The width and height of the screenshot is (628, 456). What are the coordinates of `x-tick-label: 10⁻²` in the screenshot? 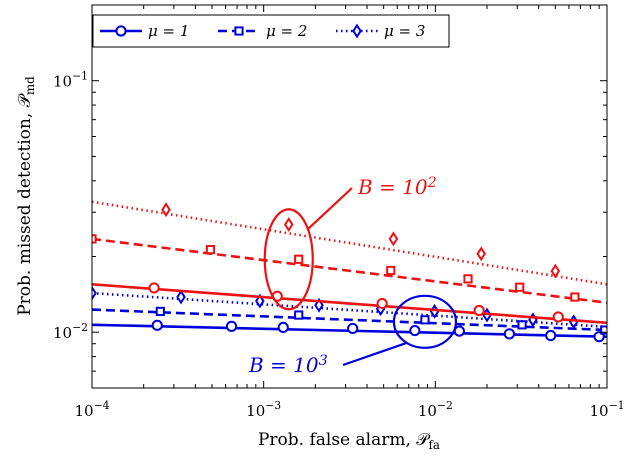 It's located at (435, 409).